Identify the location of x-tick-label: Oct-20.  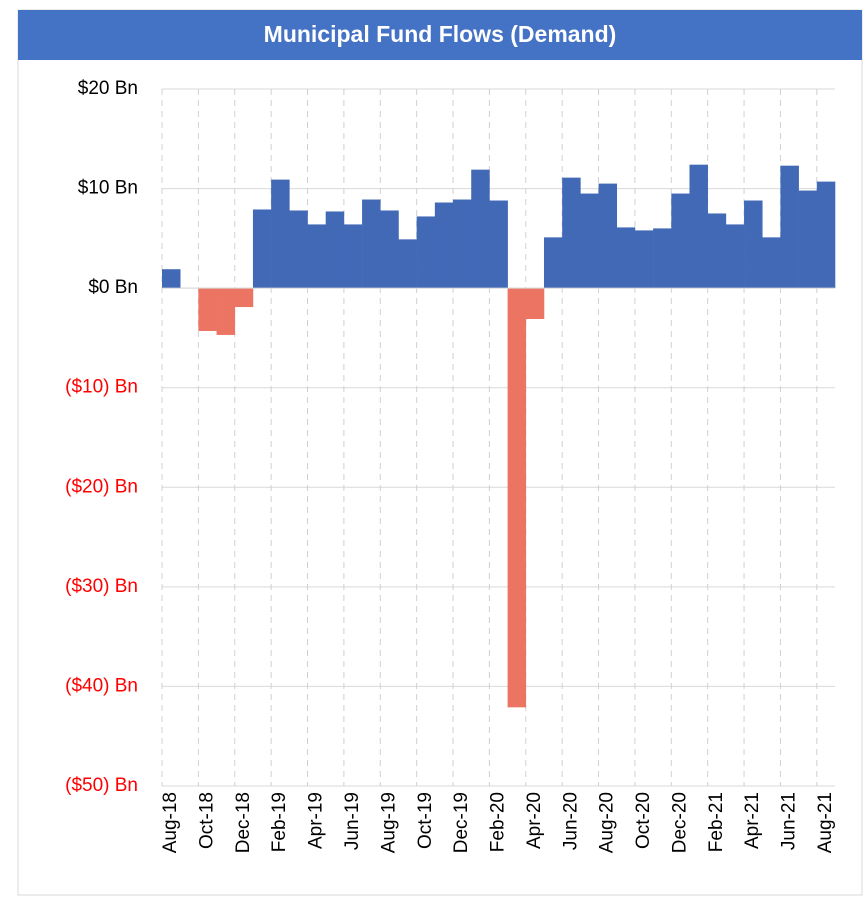
(643, 820).